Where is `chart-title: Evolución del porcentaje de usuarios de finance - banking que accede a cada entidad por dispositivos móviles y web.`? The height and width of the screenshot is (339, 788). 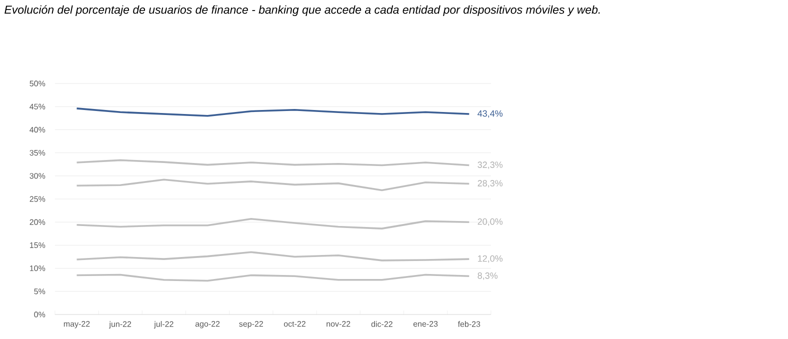
chart-title: Evolución del porcentaje de usuarios de finance - banking que accede a cada entidad por dispositivos móviles y web. is located at coordinates (302, 10).